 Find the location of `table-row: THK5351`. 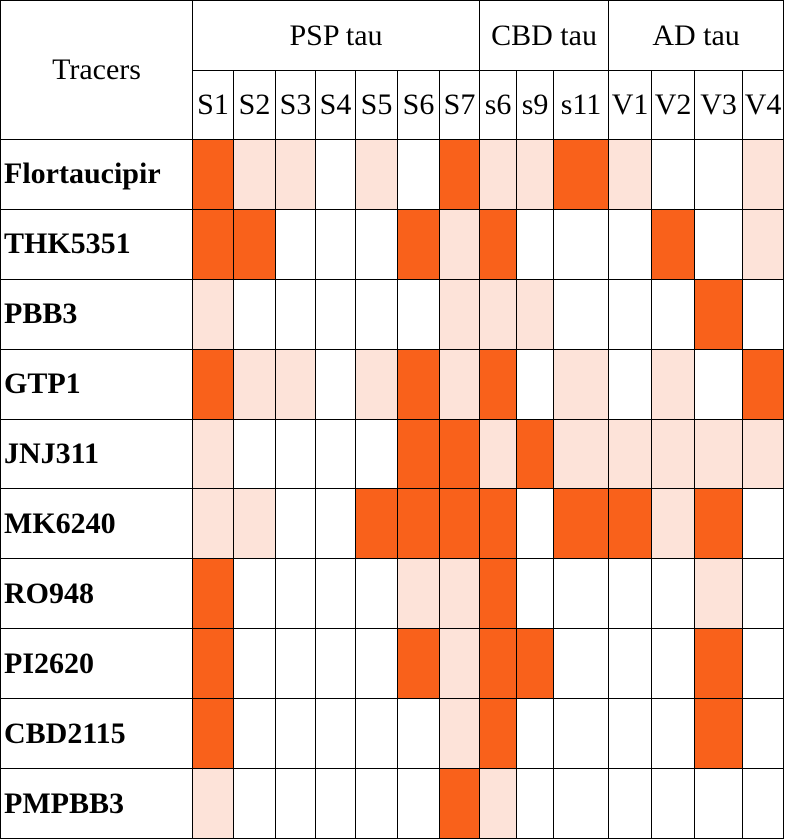

table-row: THK5351 is located at coordinates (392, 244).